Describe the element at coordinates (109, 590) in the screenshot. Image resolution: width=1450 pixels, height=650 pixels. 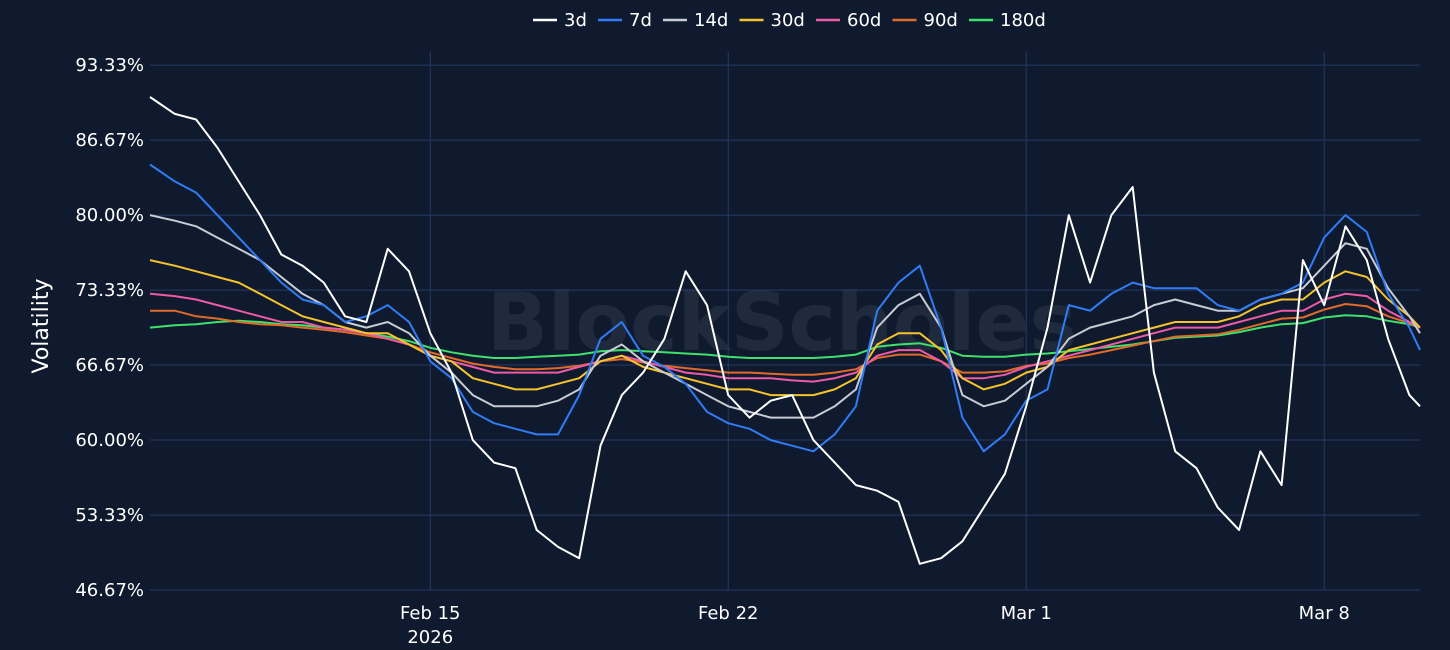
I see `y-tick-label: 46.67%` at that location.